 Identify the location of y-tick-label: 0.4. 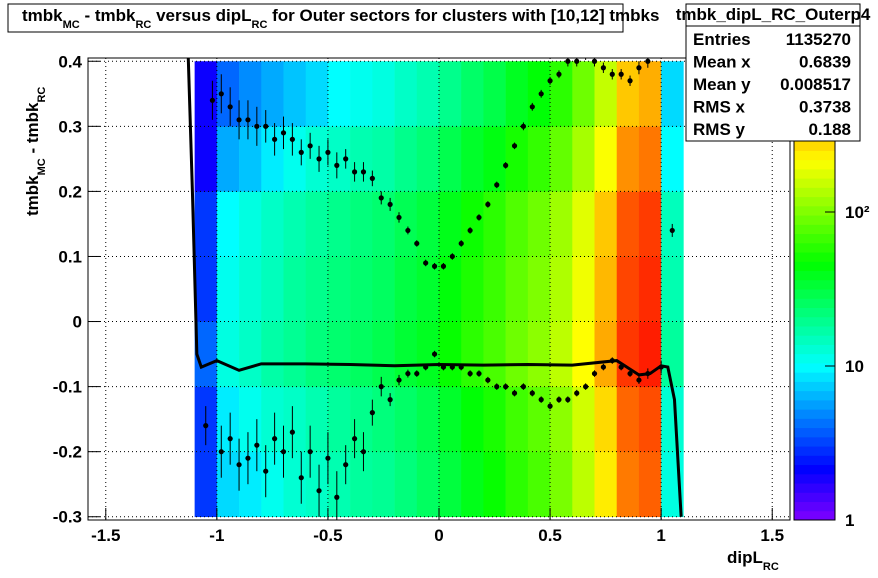
(70, 61).